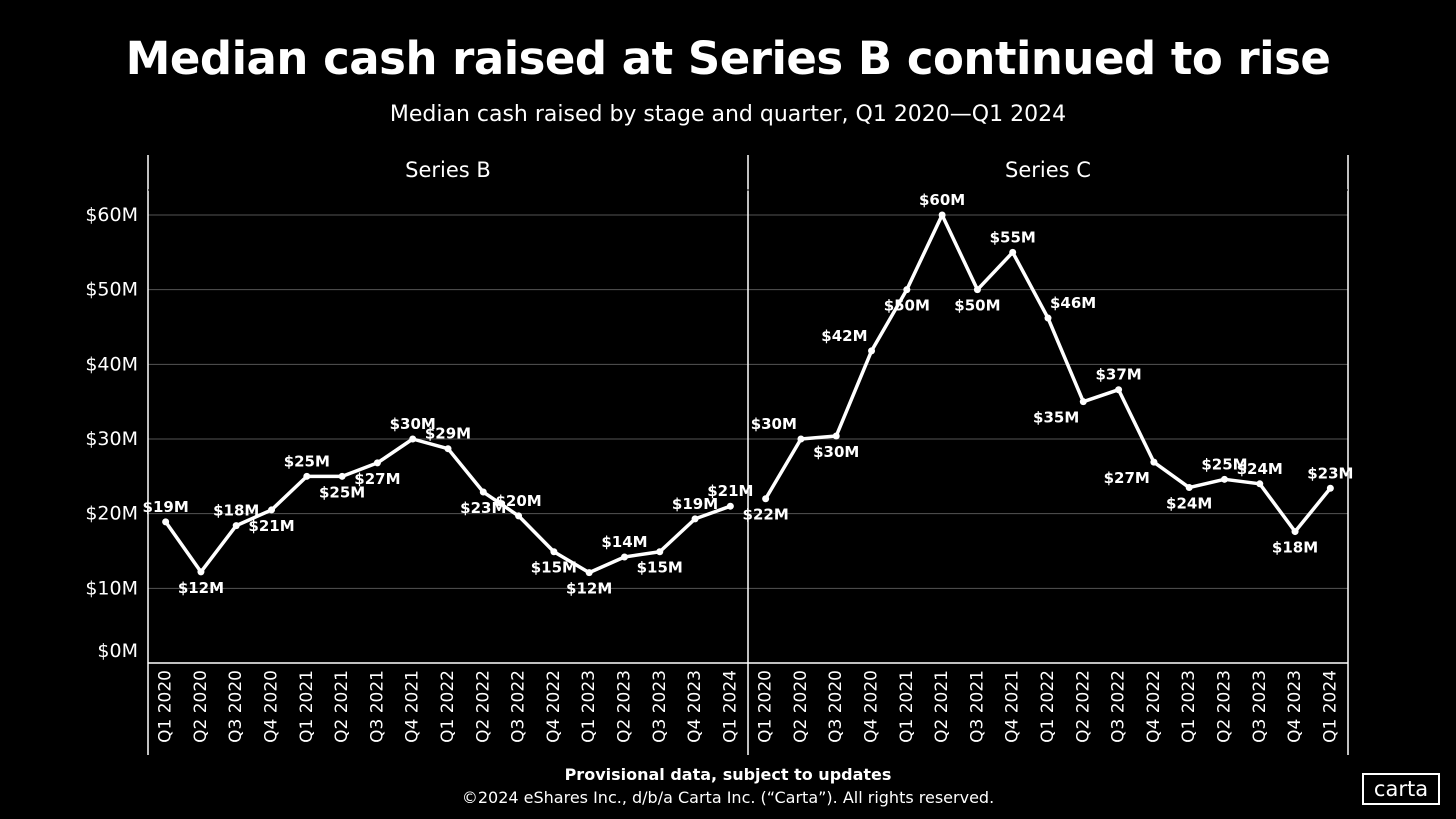 The height and width of the screenshot is (819, 1456). What do you see at coordinates (166, 507) in the screenshot?
I see `data-label: $19M` at bounding box center [166, 507].